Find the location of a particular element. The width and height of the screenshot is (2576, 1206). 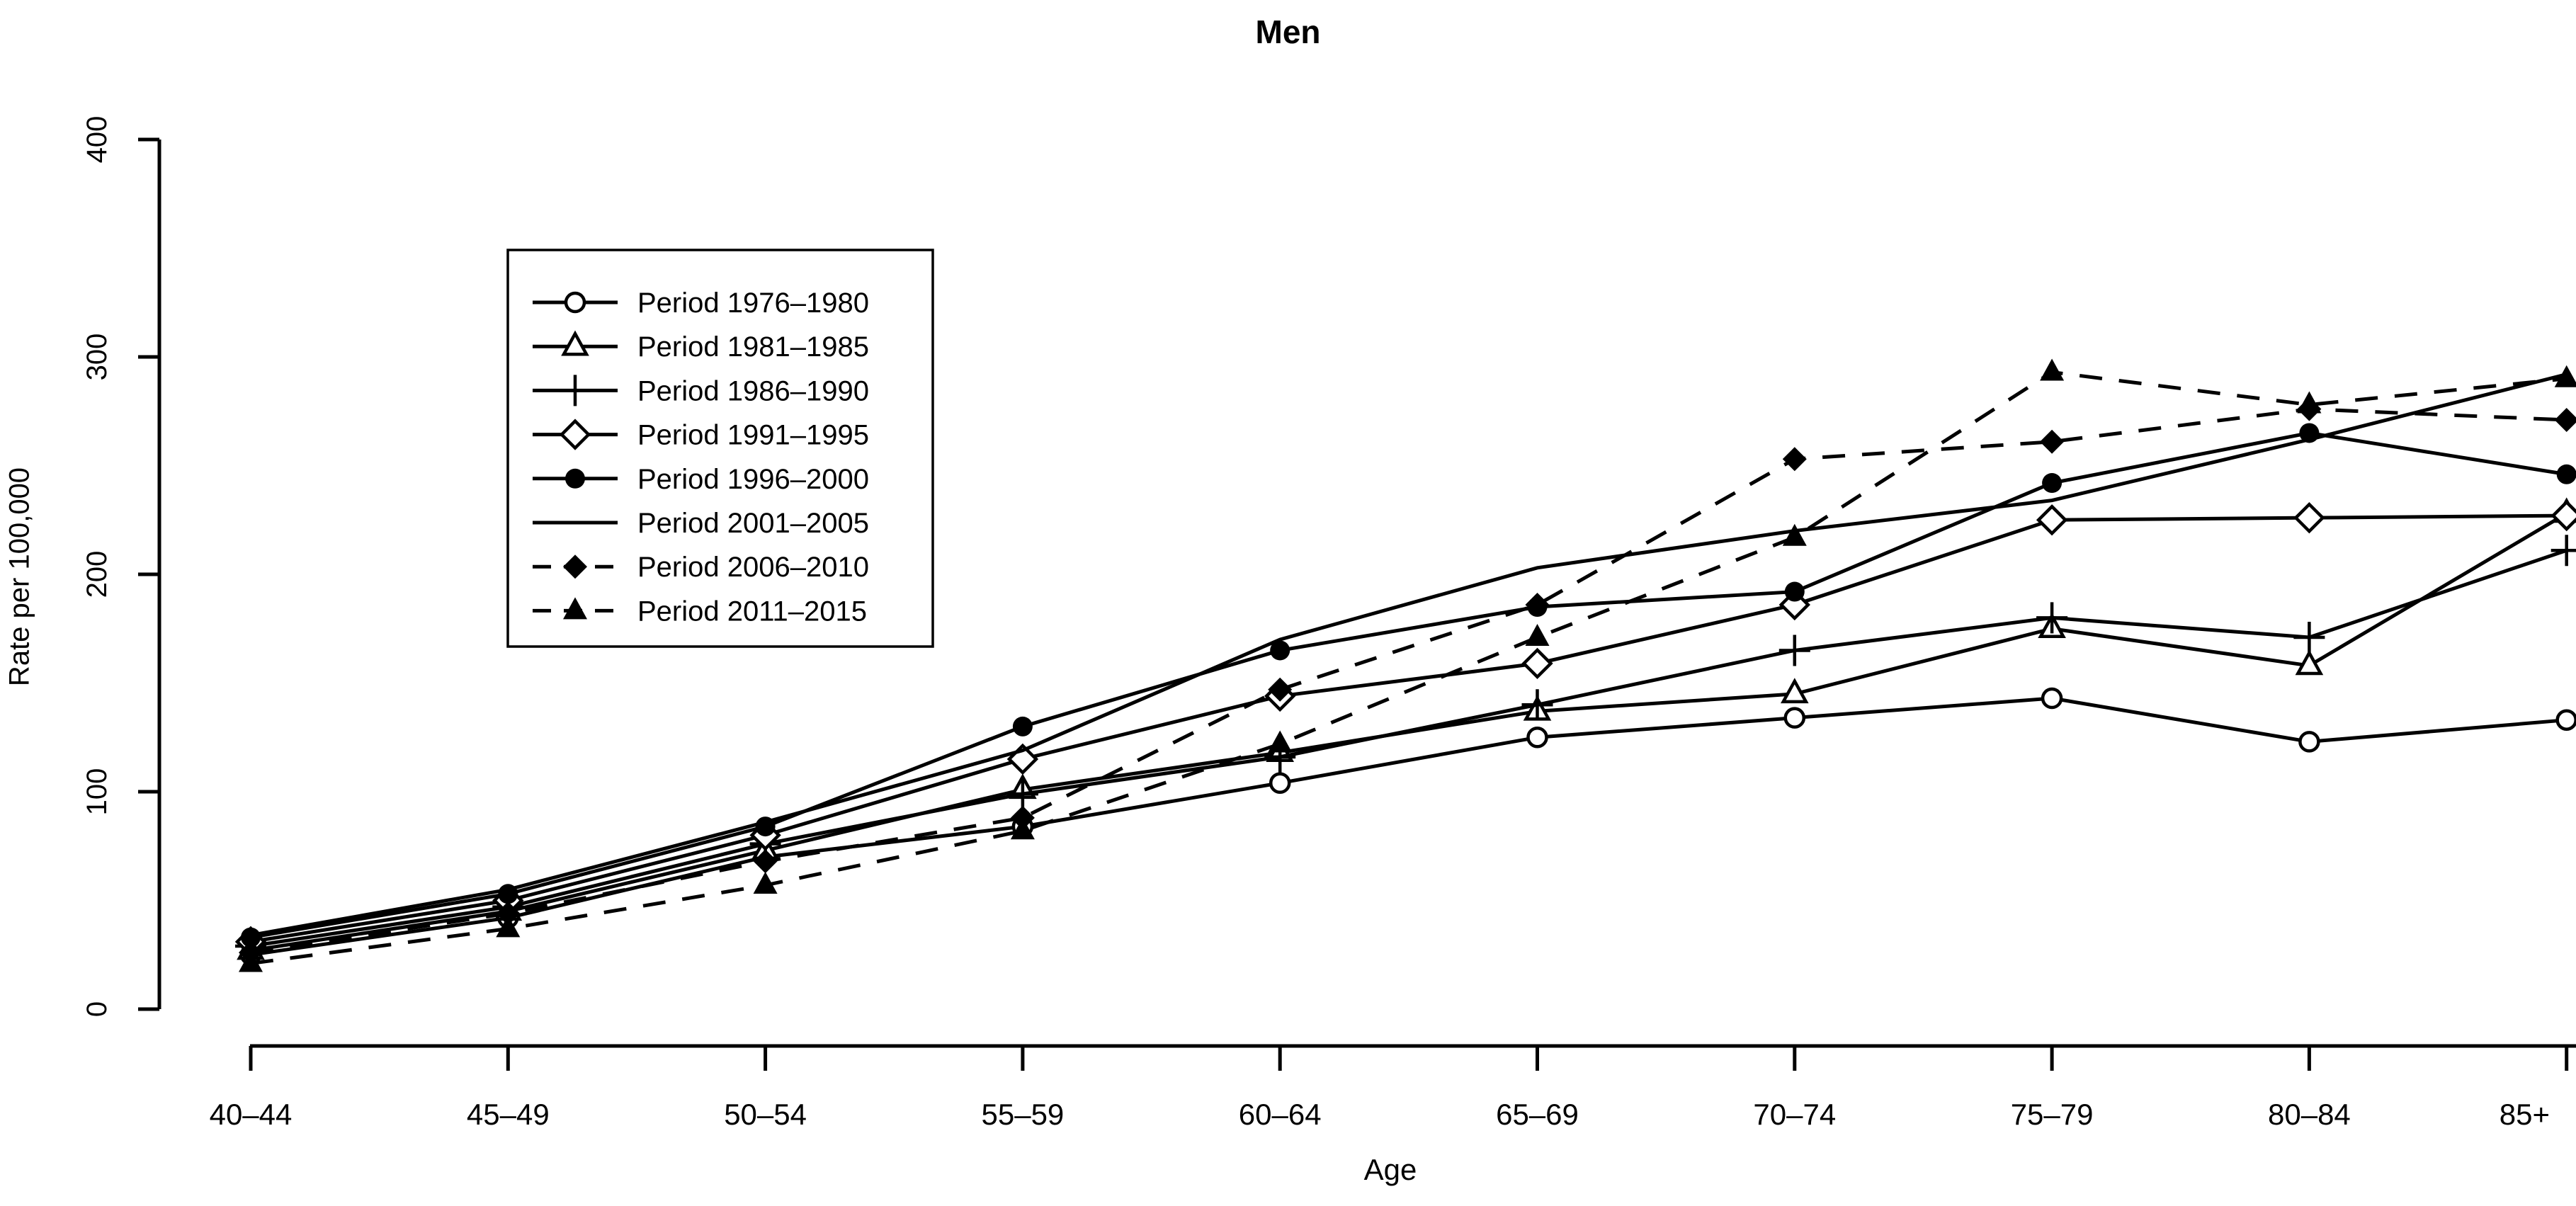

legend-item: Period 1986–1990 is located at coordinates (701, 391).